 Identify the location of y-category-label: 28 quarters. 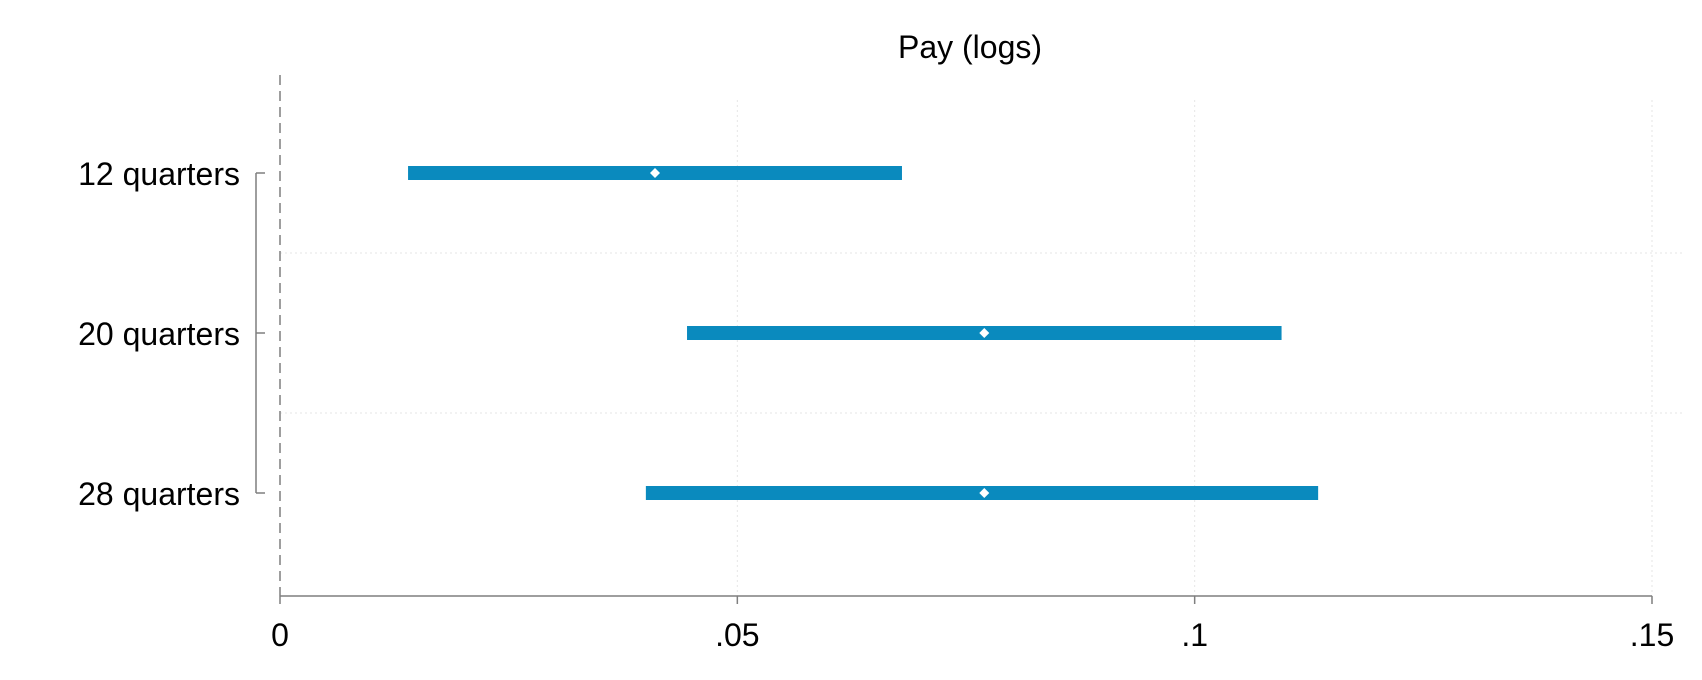
(159, 494).